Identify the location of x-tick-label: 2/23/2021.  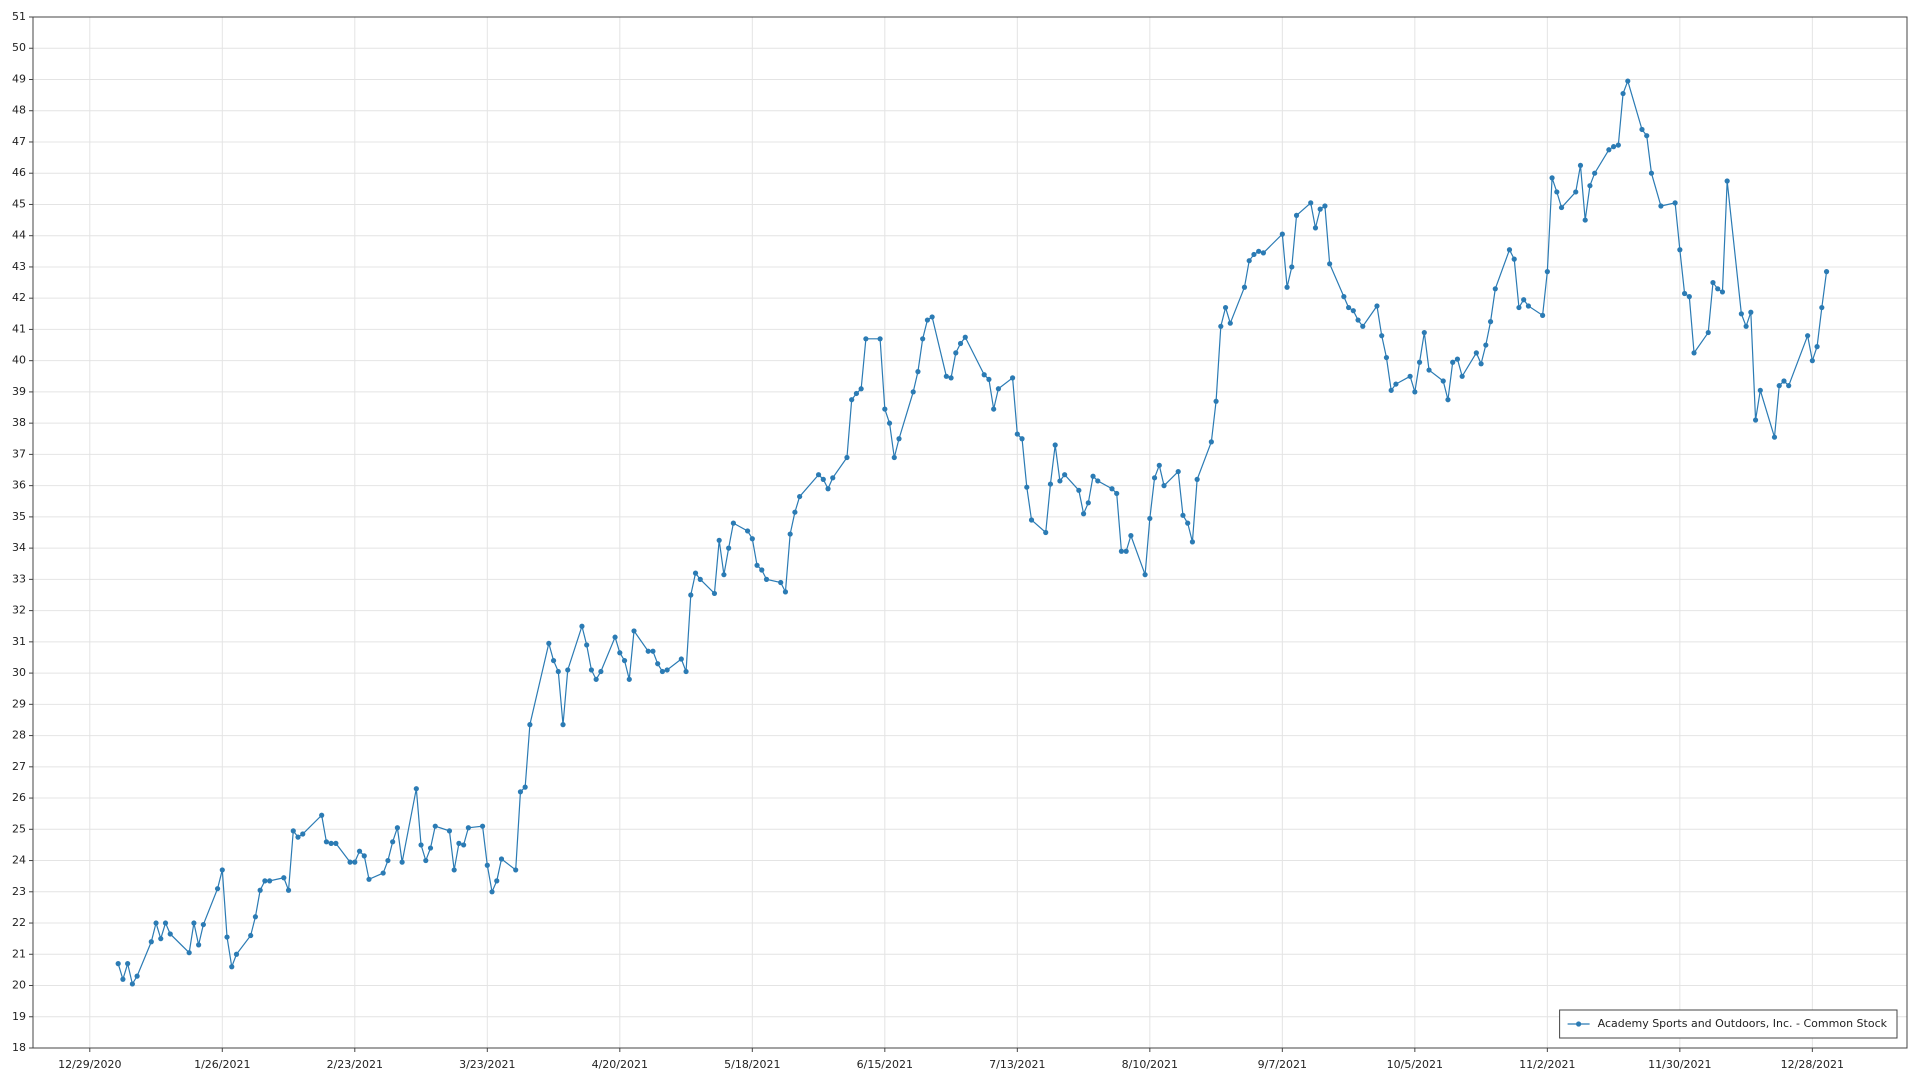
(355, 1064).